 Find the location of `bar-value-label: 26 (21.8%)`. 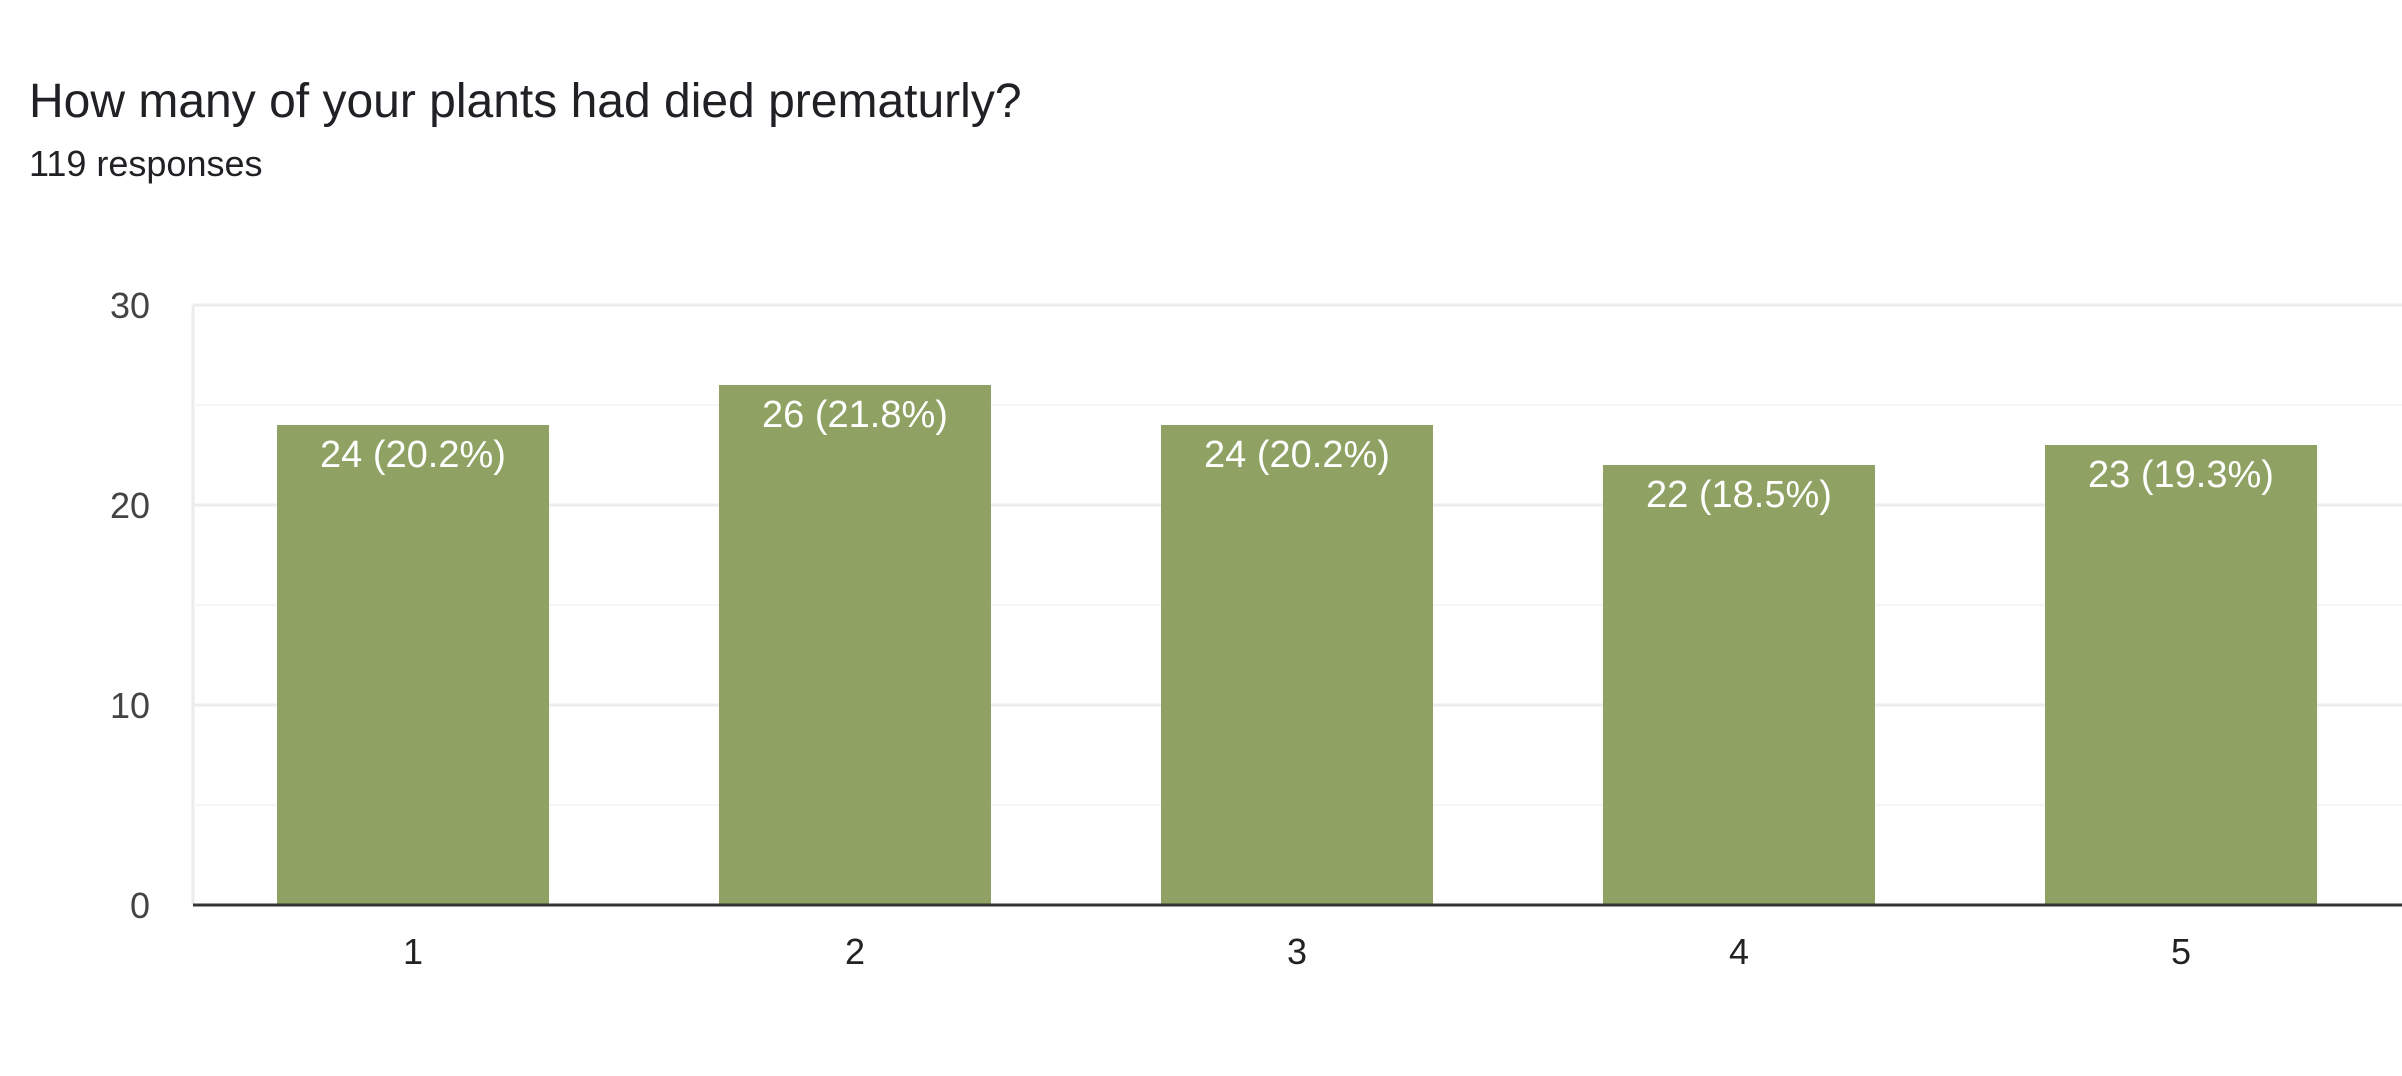

bar-value-label: 26 (21.8%) is located at coordinates (855, 415).